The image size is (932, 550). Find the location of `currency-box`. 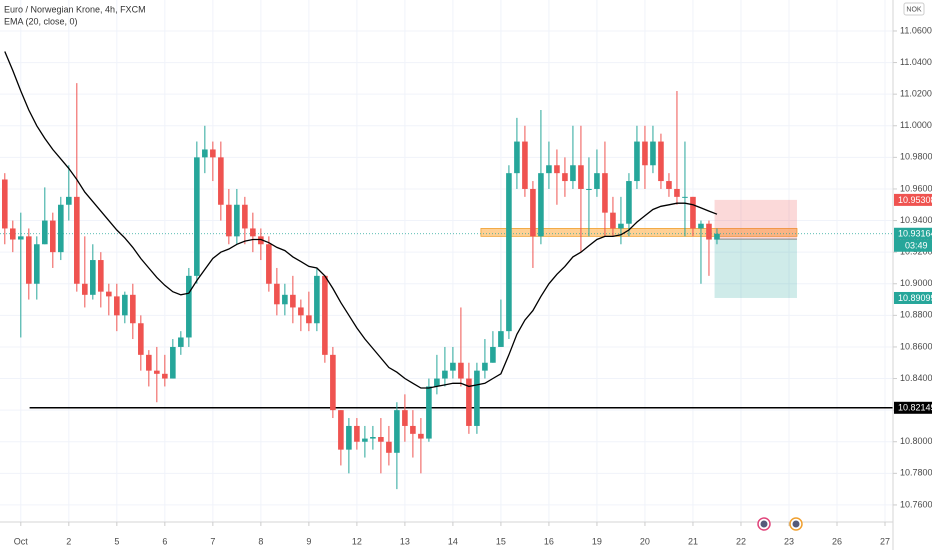

currency-box is located at coordinates (914, 9).